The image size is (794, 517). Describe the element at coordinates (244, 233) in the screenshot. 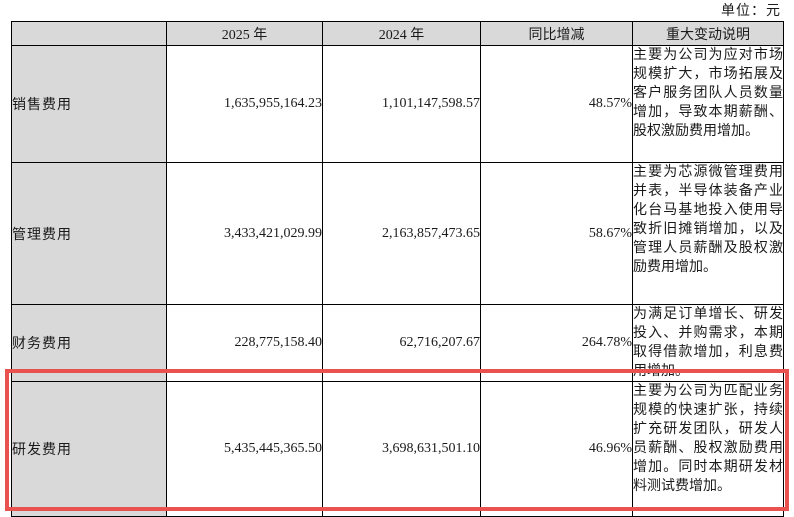

I see `admin-expense-2025-value: 3,433,421,029.99` at that location.